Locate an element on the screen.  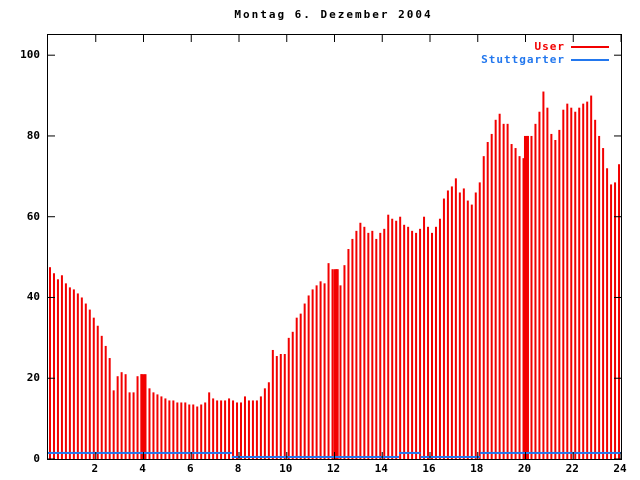
x-tick-label: 2 is located at coordinates (95, 468).